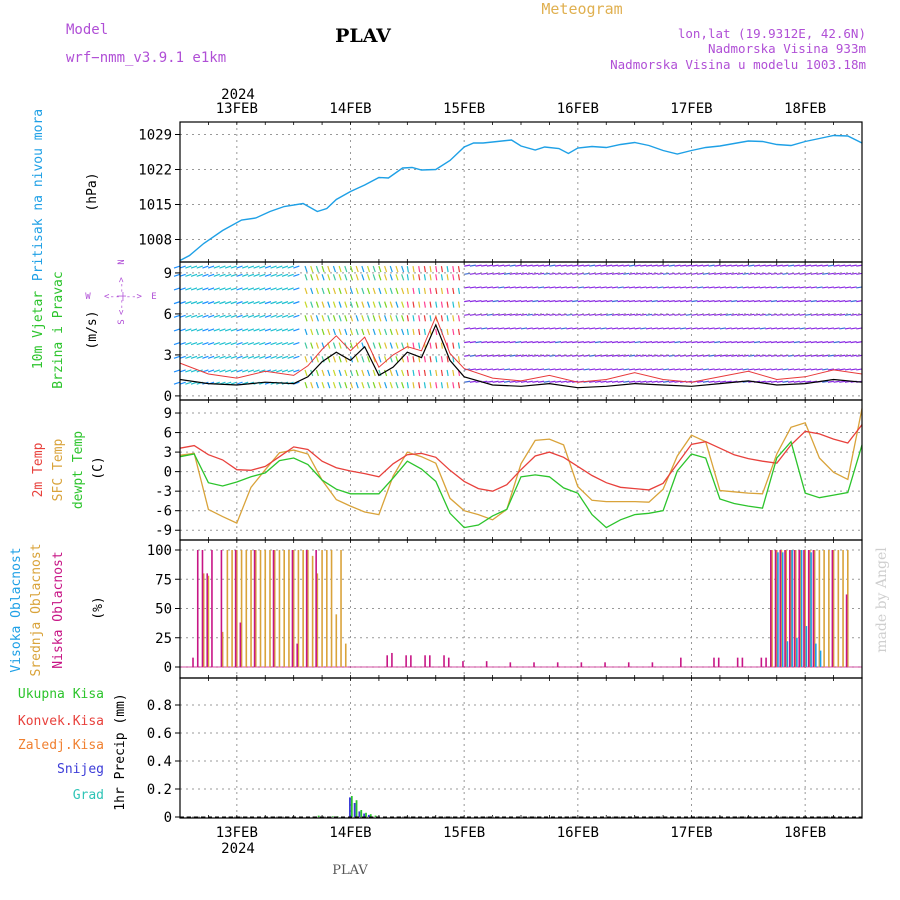  I want to click on compass-icon: <--|--> N S <--|--> W E, so click(120, 291).